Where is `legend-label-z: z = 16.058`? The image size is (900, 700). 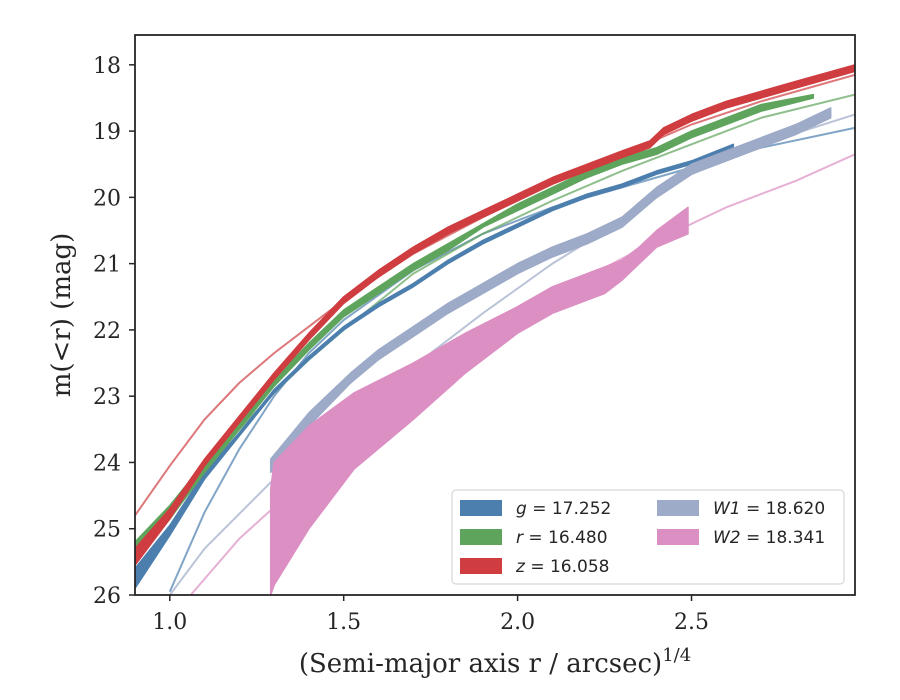 legend-label-z: z = 16.058 is located at coordinates (562, 567).